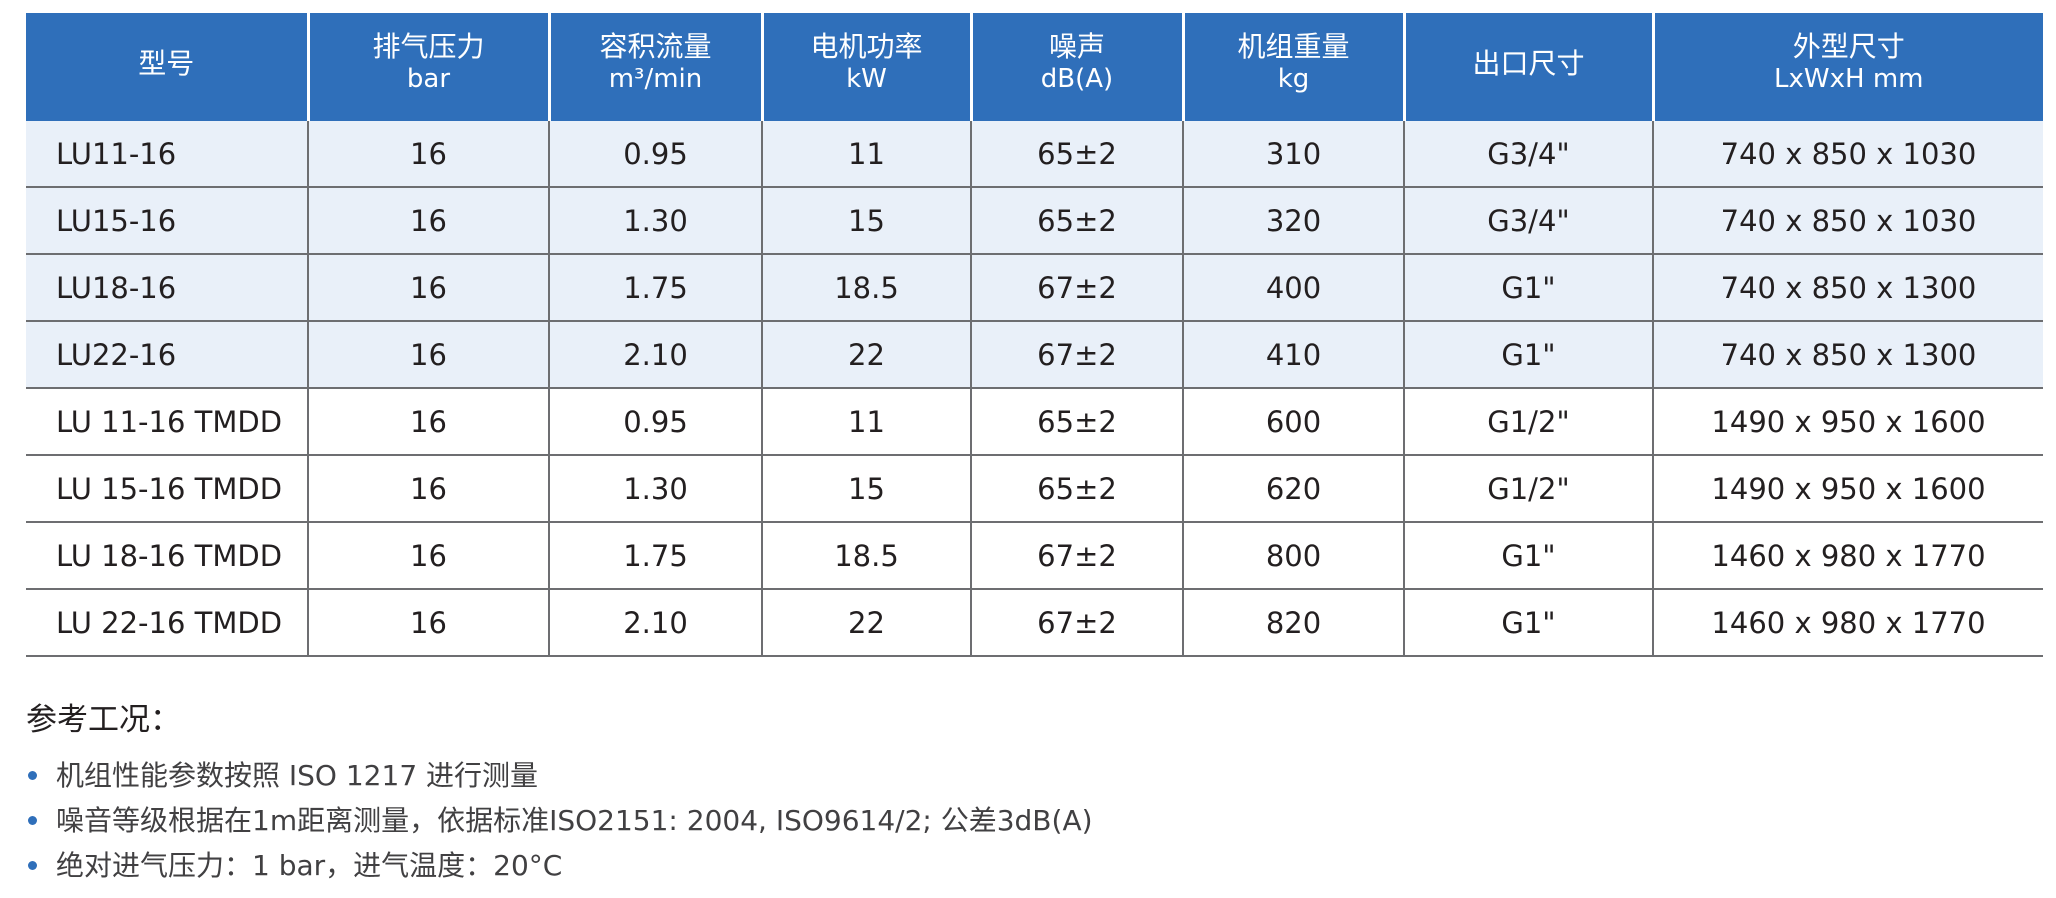  What do you see at coordinates (1293, 355) in the screenshot?
I see `table-cell: 410` at bounding box center [1293, 355].